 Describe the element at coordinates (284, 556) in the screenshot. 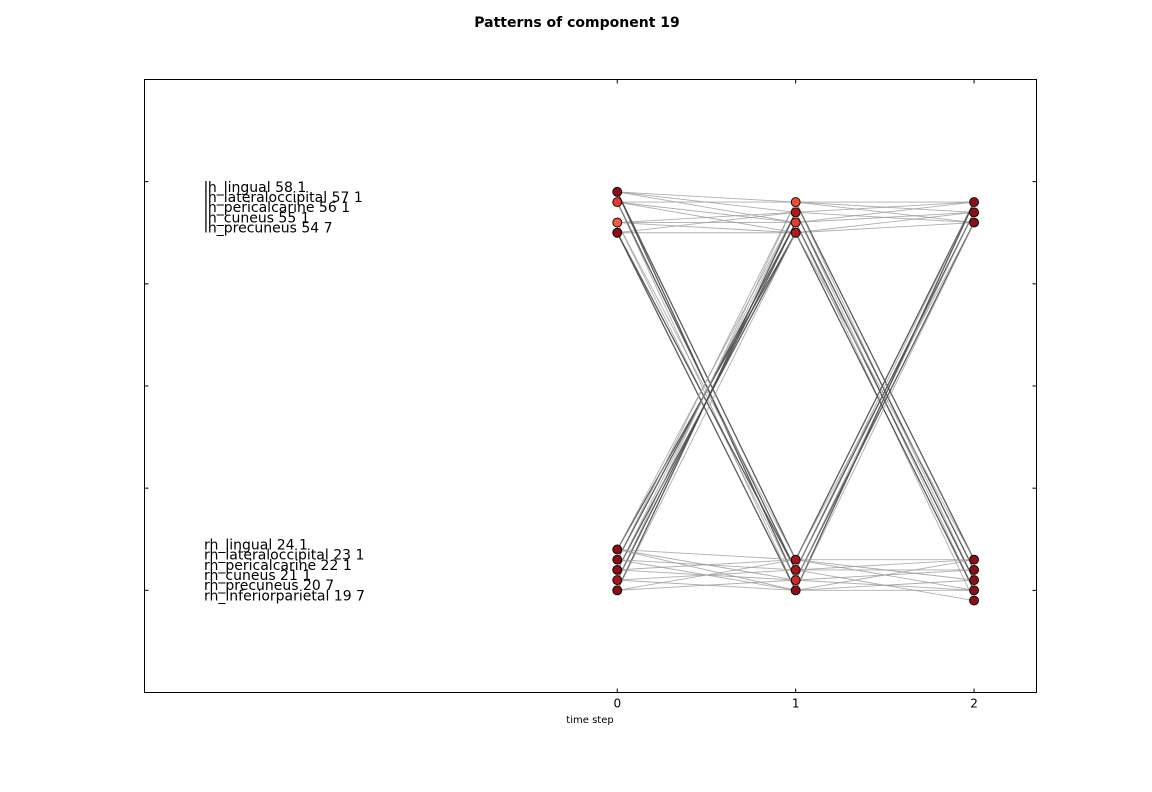

I see `region-label: rh_lateraloccipital 23 1` at that location.